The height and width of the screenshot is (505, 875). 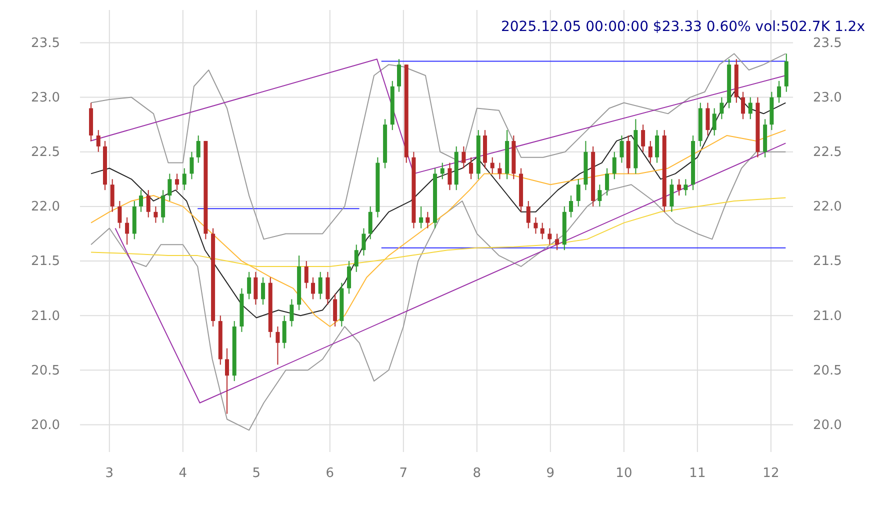 What do you see at coordinates (827, 152) in the screenshot?
I see `y2-tick-label: 22.5` at bounding box center [827, 152].